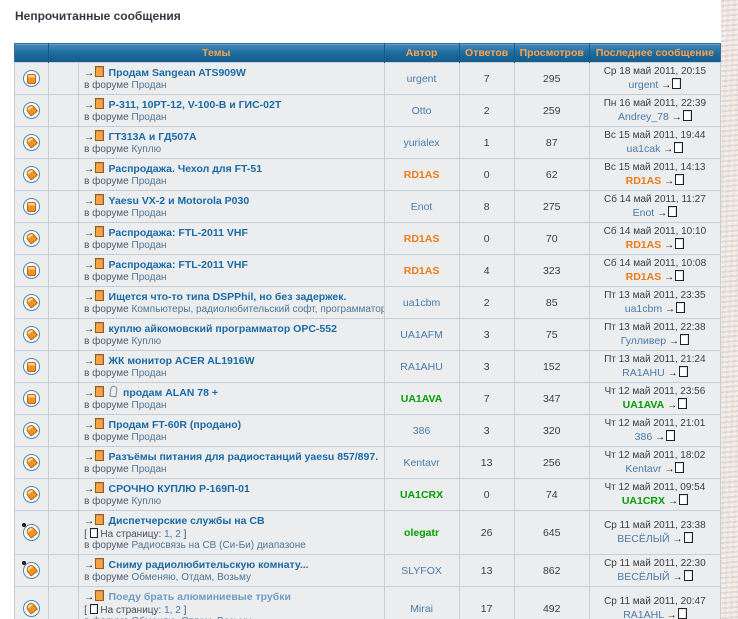 The width and height of the screenshot is (738, 619). What do you see at coordinates (643, 500) in the screenshot?
I see `last-poster-link: UA1CRX` at bounding box center [643, 500].